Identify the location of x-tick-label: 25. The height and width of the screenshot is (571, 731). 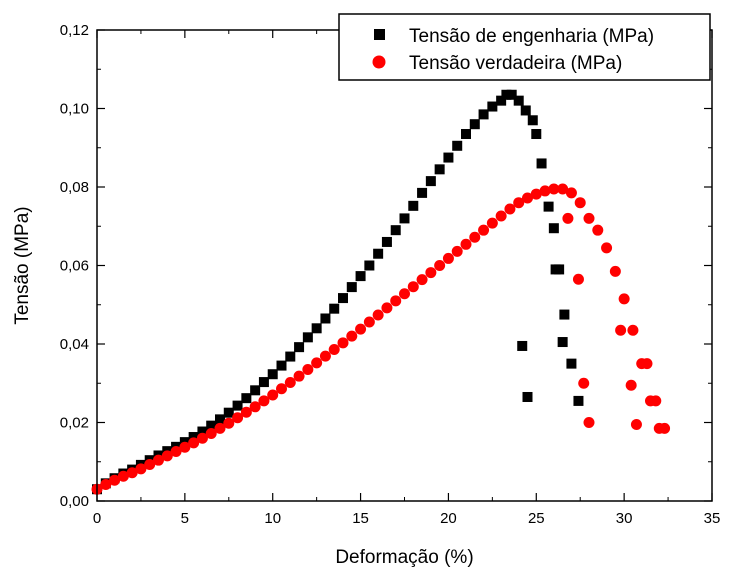
(536, 518).